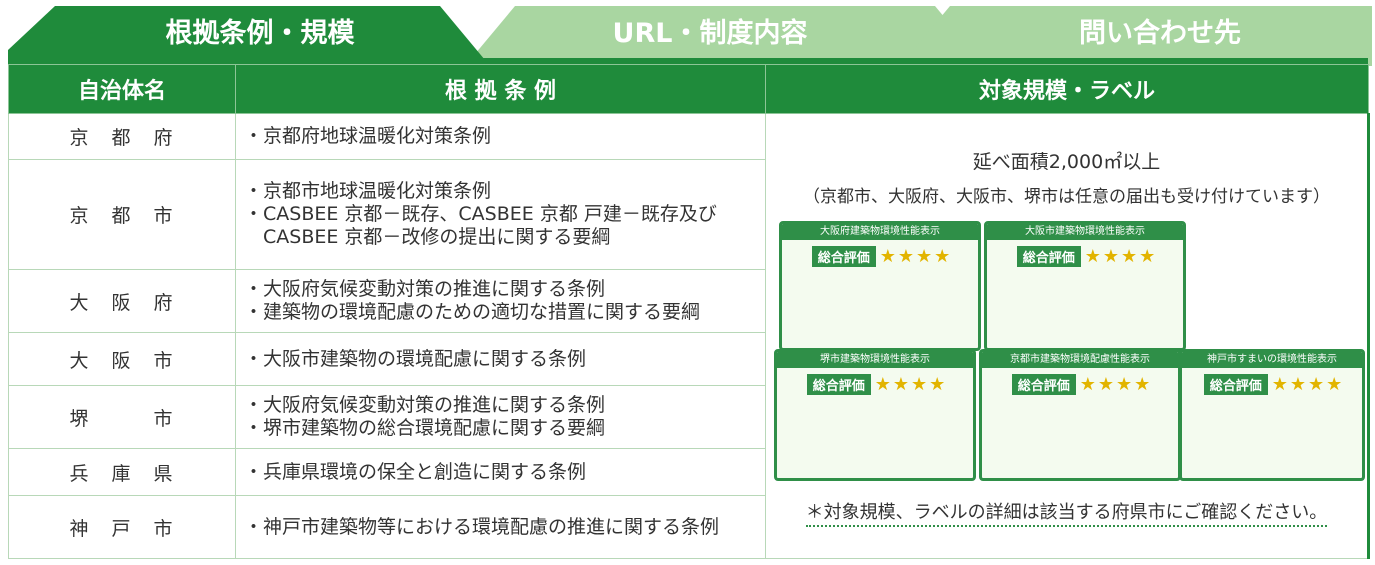 Image resolution: width=1375 pixels, height=565 pixels. What do you see at coordinates (1272, 415) in the screenshot?
I see `label-image: 神戸市すまいの環境性能表示総合評価 ★★★★` at bounding box center [1272, 415].